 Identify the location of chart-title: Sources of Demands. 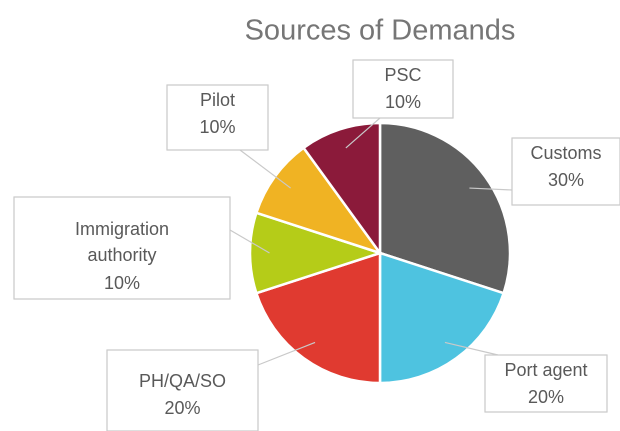
(380, 31).